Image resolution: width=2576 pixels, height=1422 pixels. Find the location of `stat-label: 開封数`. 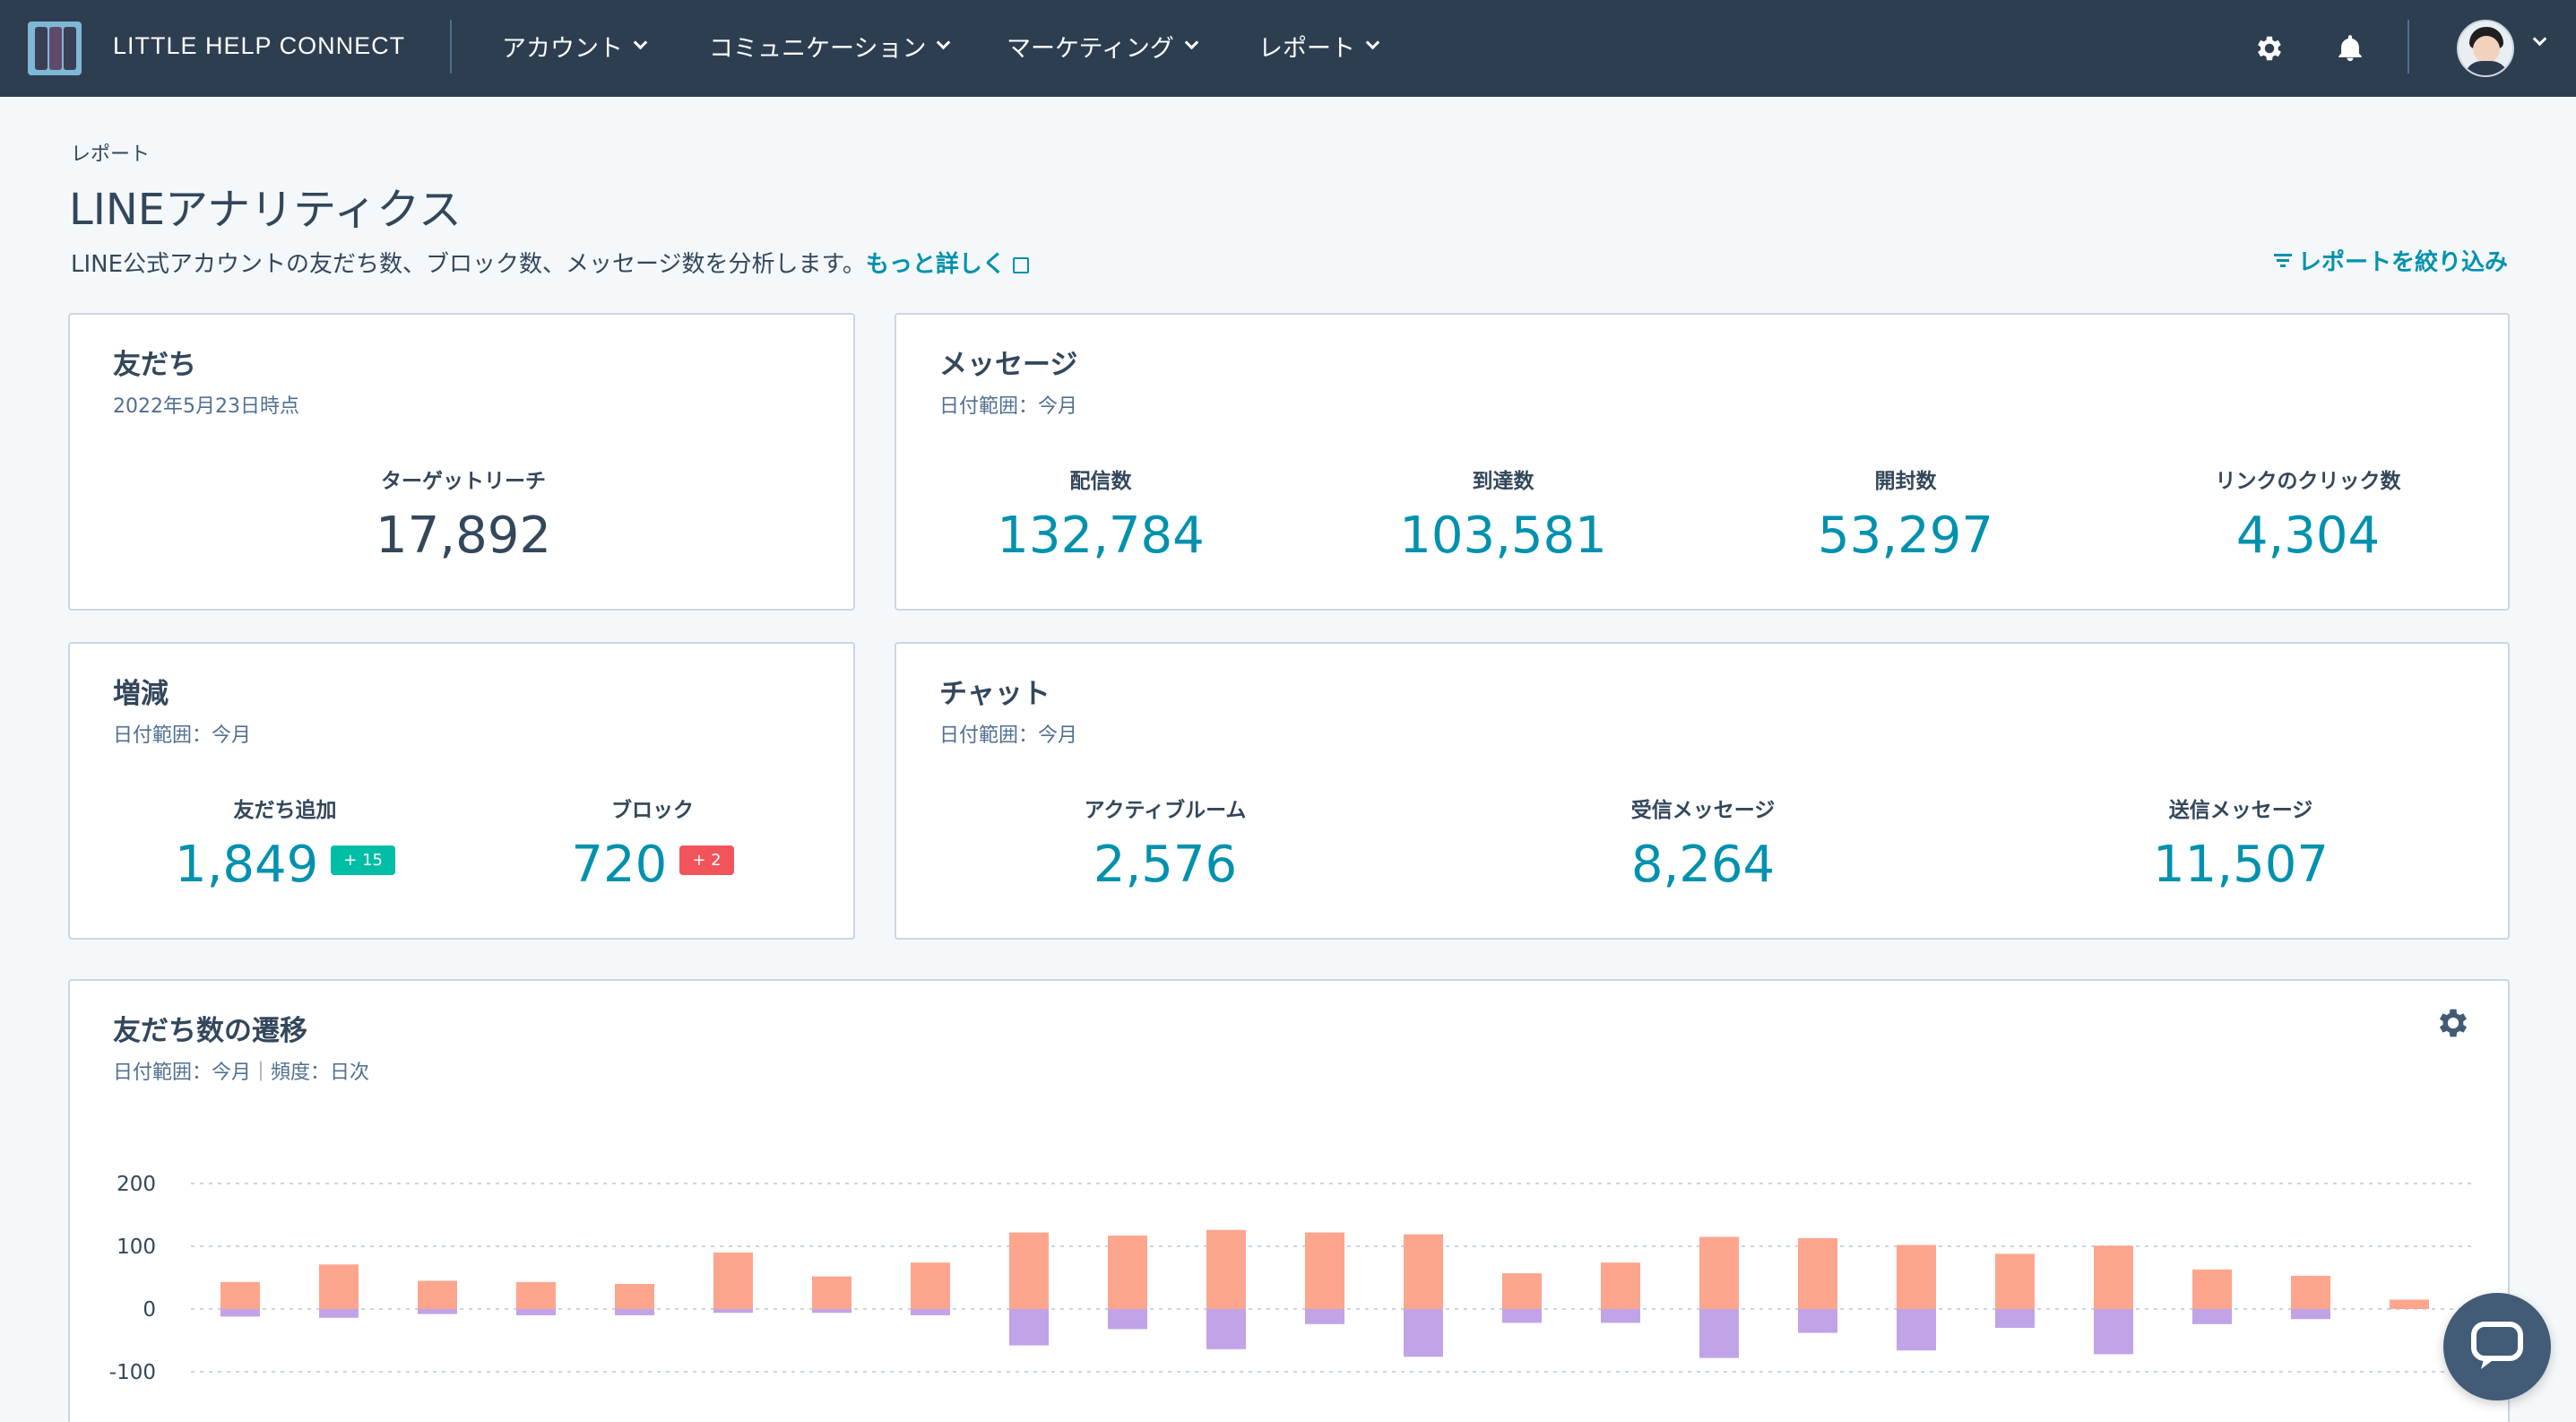

stat-label: 開封数 is located at coordinates (1905, 481).